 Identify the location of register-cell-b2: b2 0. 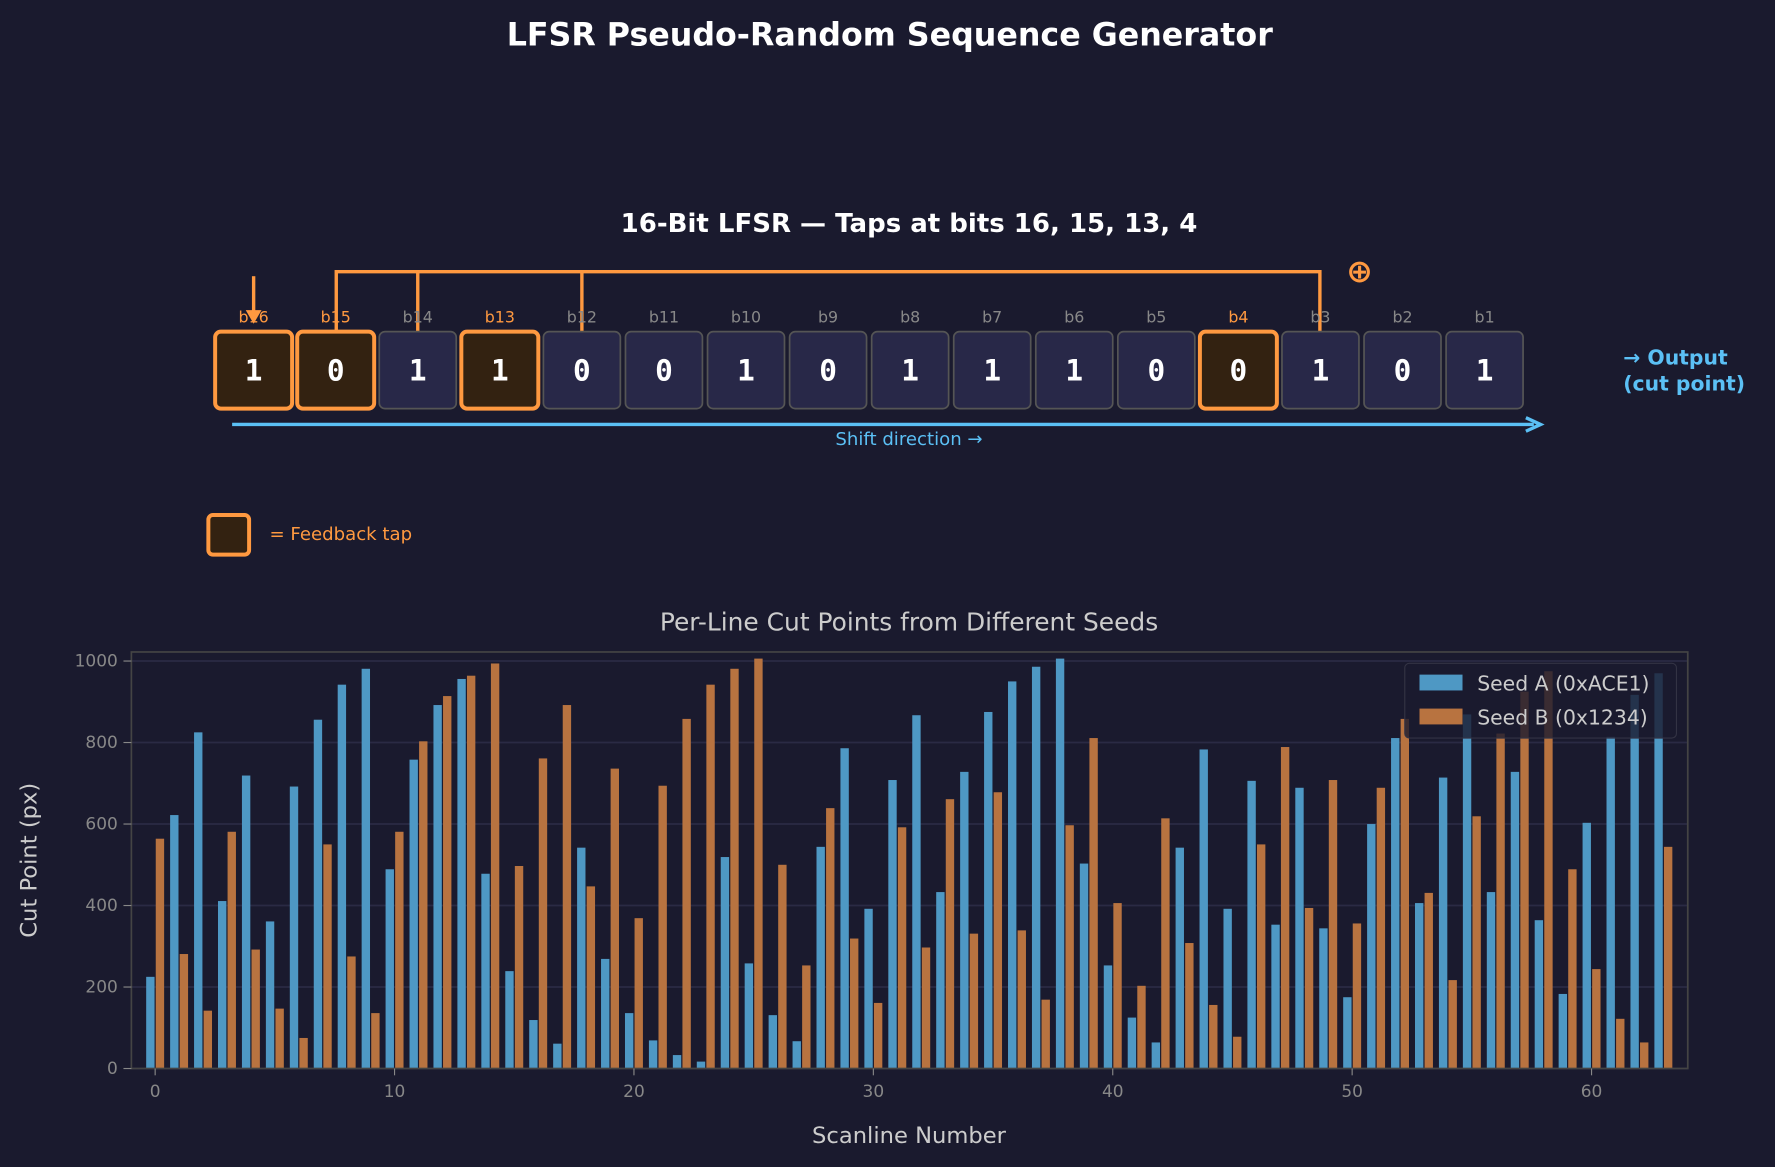
(1402, 359).